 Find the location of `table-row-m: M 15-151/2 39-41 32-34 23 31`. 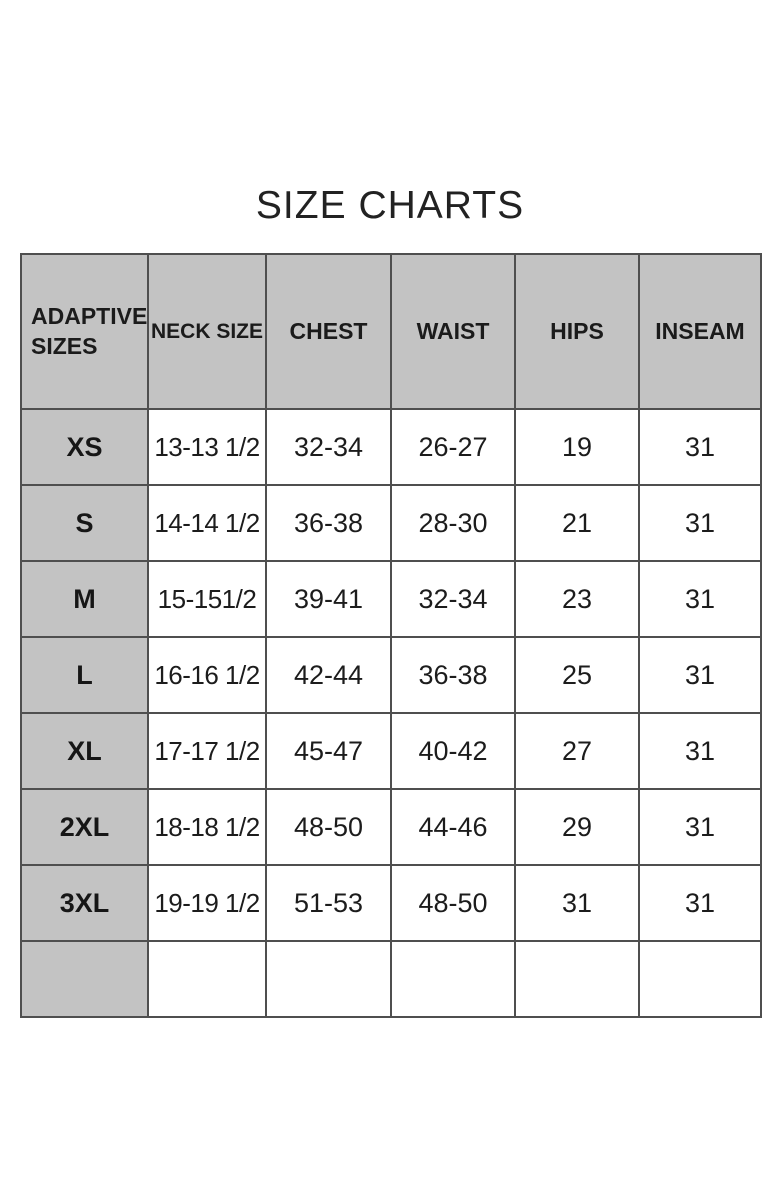

table-row-m: M 15-151/2 39-41 32-34 23 31 is located at coordinates (391, 599).